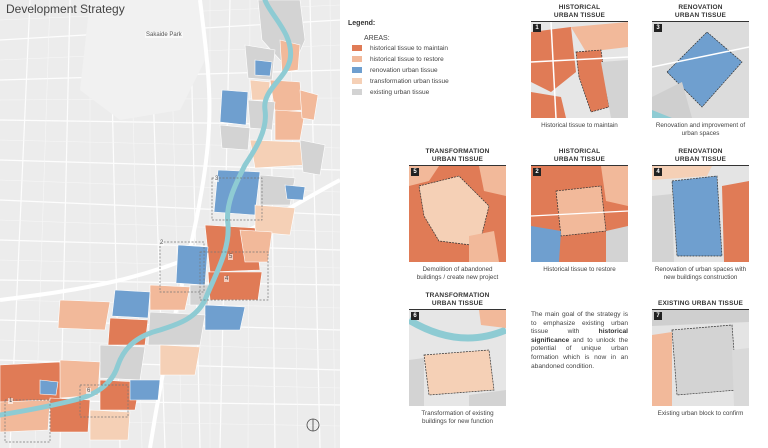 This screenshot has width=768, height=448. Describe the element at coordinates (579, 336) in the screenshot. I see `description-emphasis: historical significance` at that location.